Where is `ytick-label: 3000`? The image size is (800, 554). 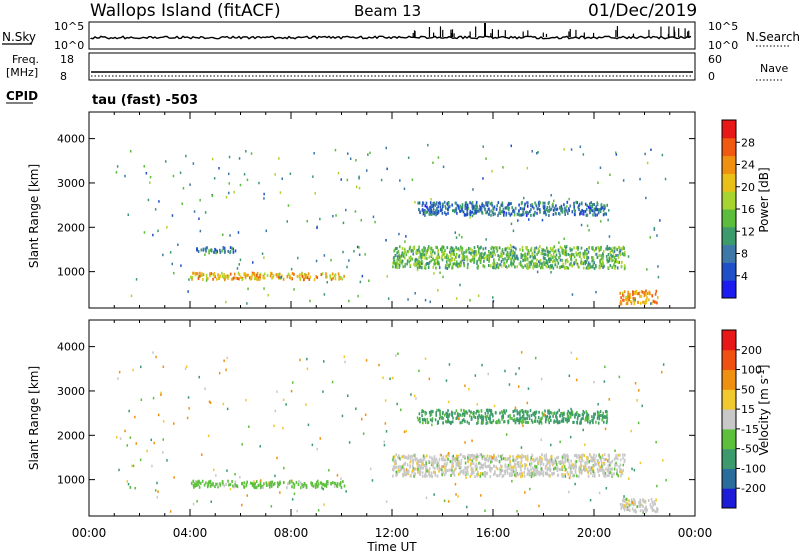
ytick-label: 3000 is located at coordinates (71, 391).